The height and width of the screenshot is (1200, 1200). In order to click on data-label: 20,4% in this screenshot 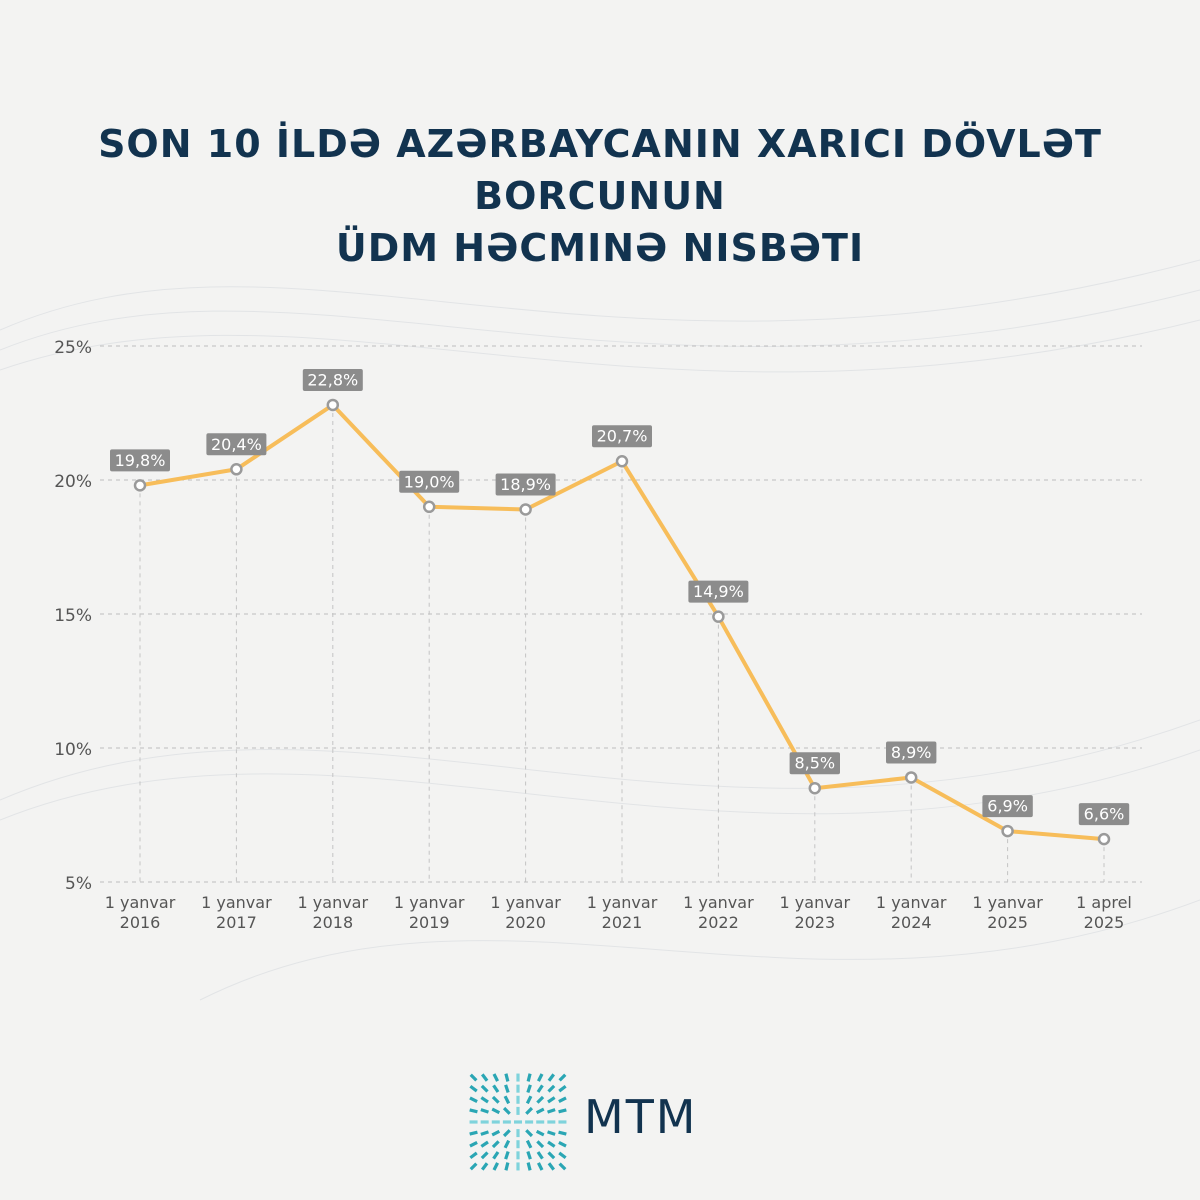, I will do `click(236, 444)`.